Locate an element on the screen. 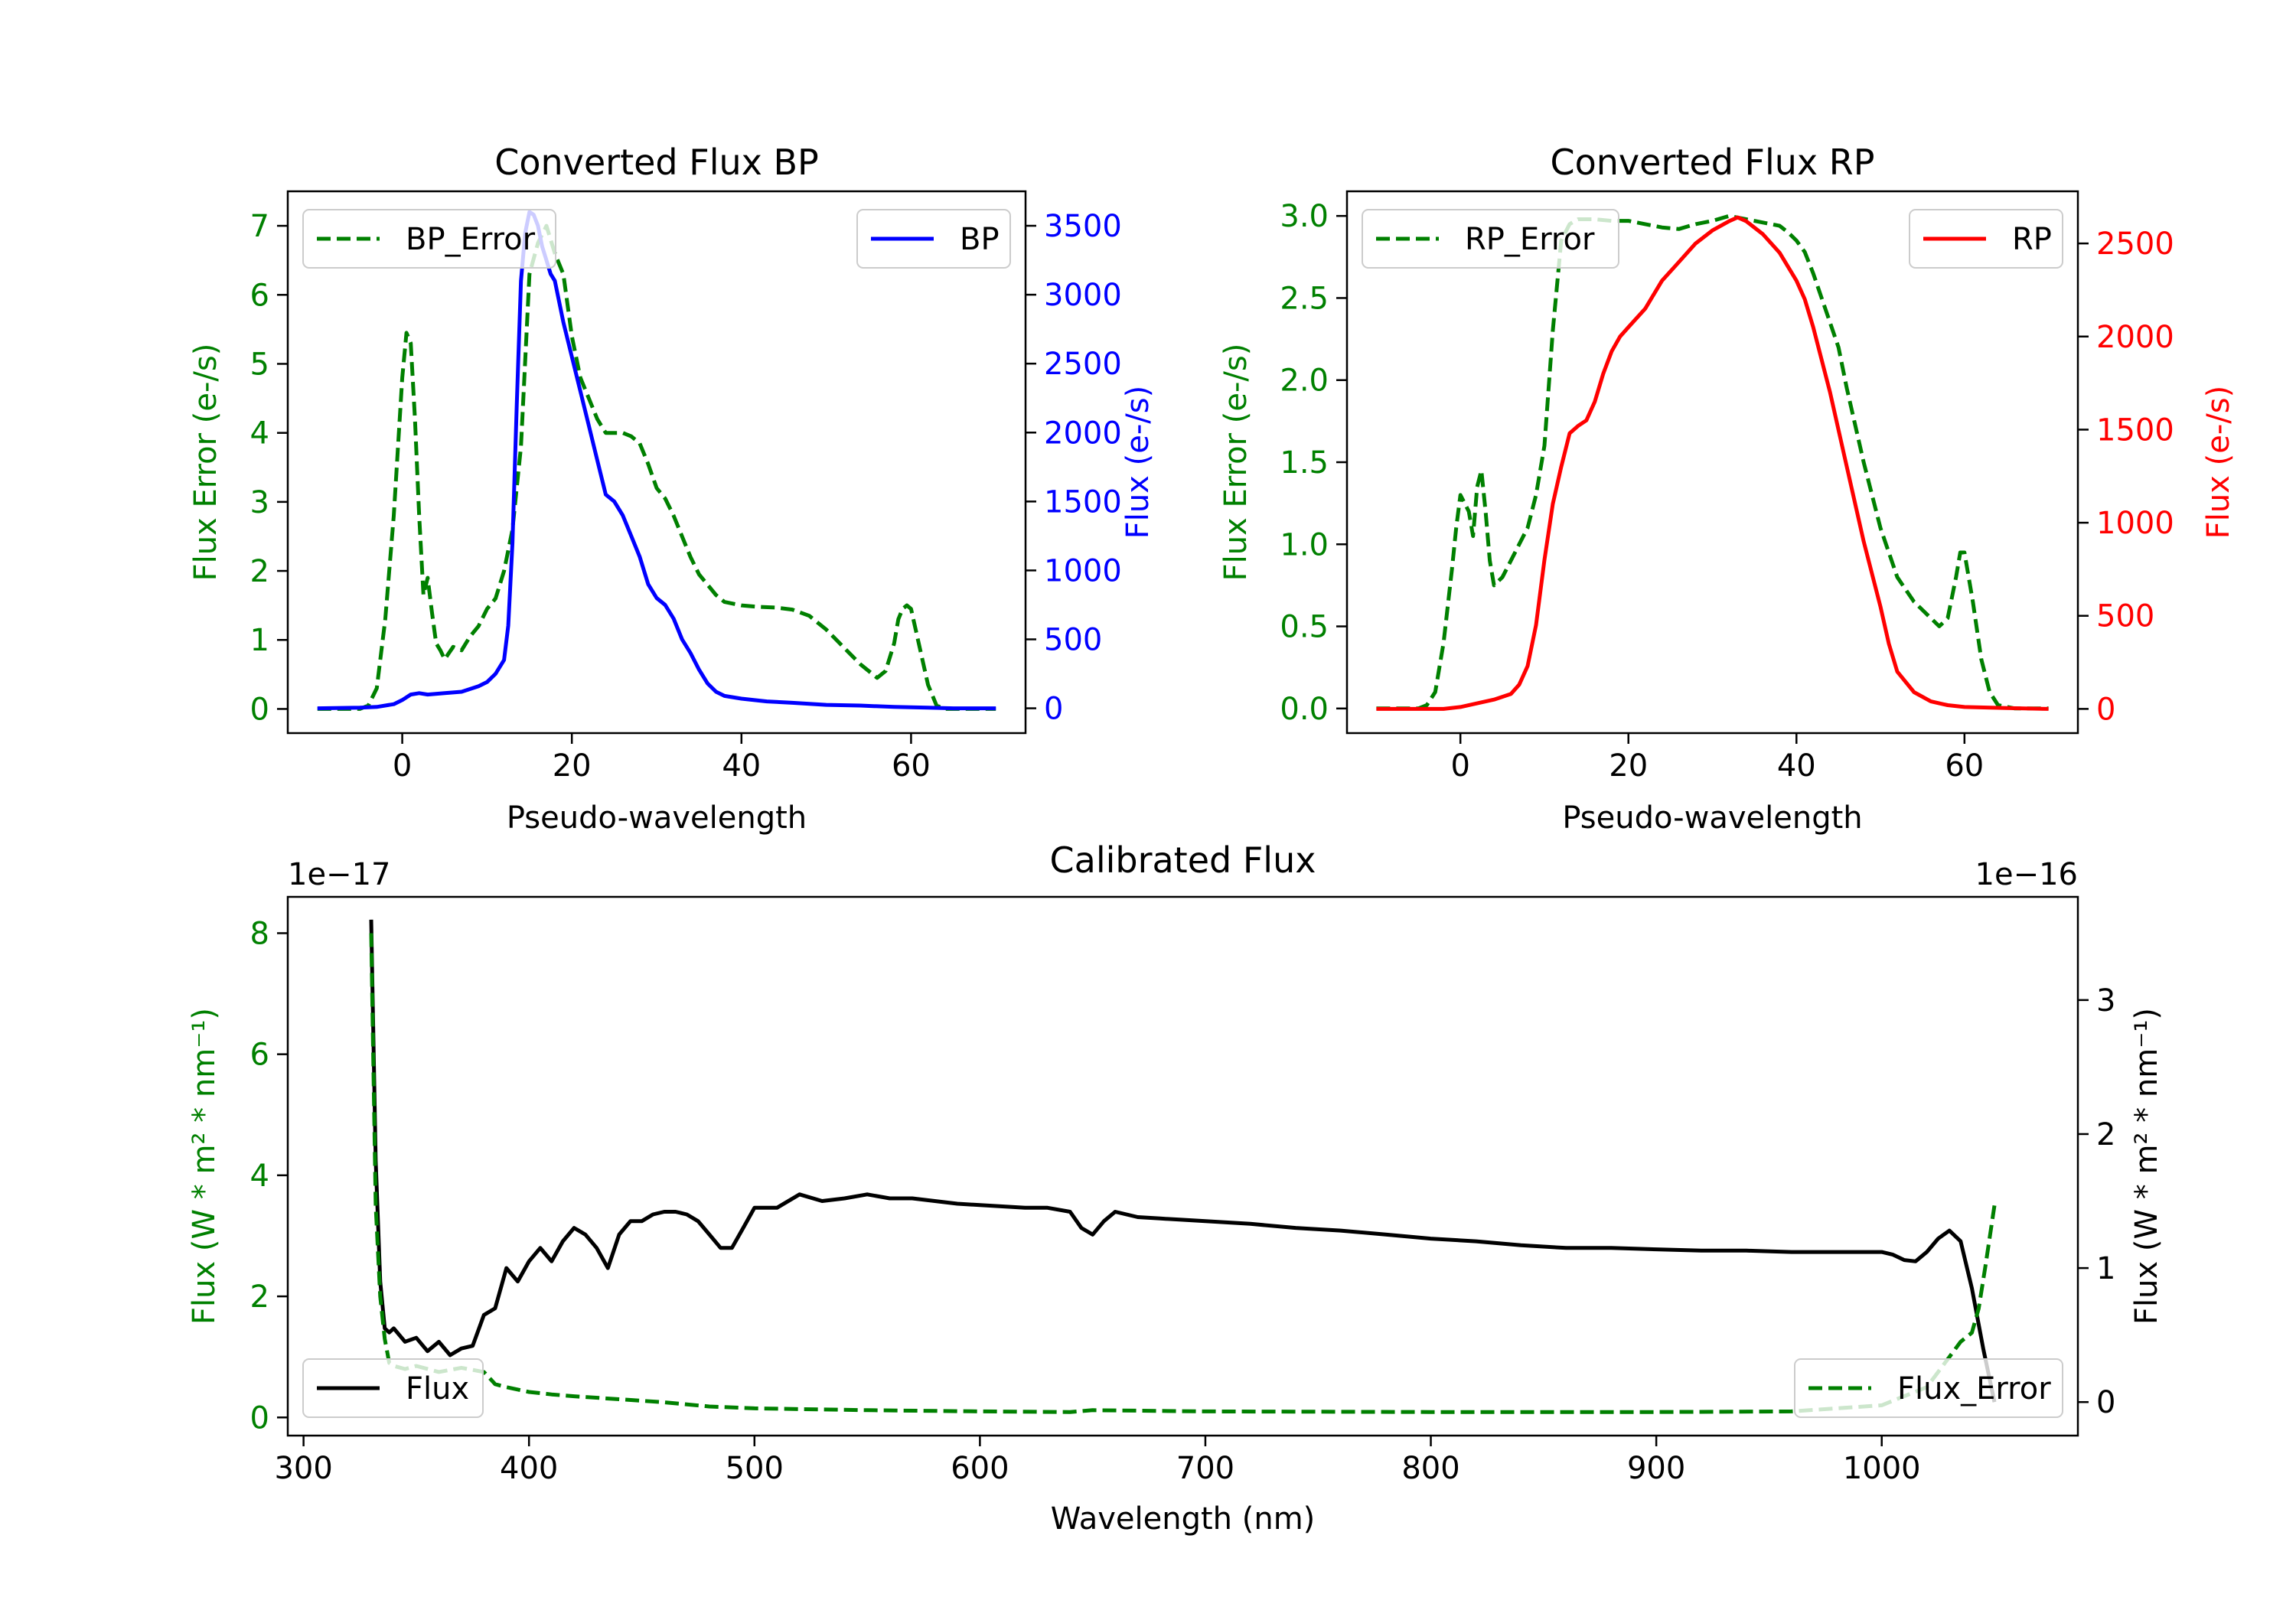 Image resolution: width=2296 pixels, height=1607 pixels. legend-label: Flux is located at coordinates (437, 1389).